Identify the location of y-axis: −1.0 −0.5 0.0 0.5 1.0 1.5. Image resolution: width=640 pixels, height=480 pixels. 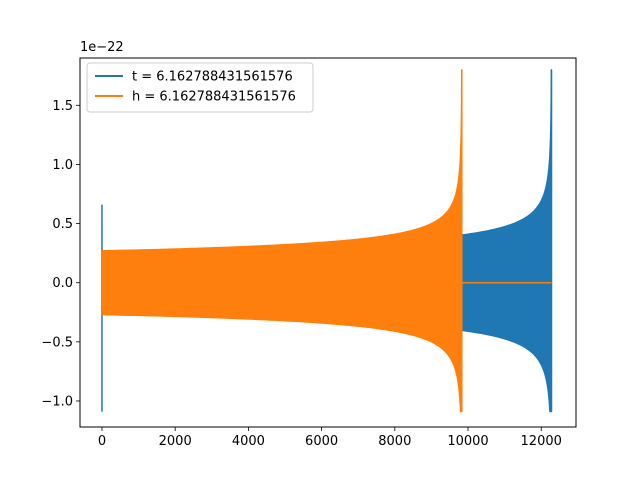
(60, 254).